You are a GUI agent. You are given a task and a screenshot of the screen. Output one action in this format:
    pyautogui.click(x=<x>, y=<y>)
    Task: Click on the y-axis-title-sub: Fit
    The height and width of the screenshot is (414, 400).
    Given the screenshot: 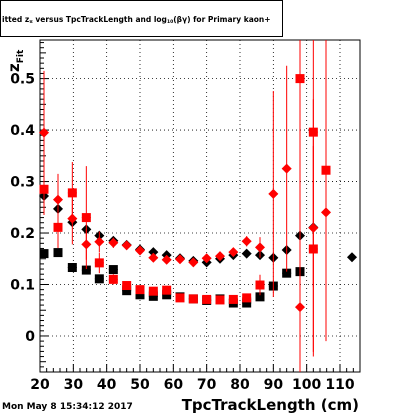 What is the action you would take?
    pyautogui.click(x=21, y=56)
    